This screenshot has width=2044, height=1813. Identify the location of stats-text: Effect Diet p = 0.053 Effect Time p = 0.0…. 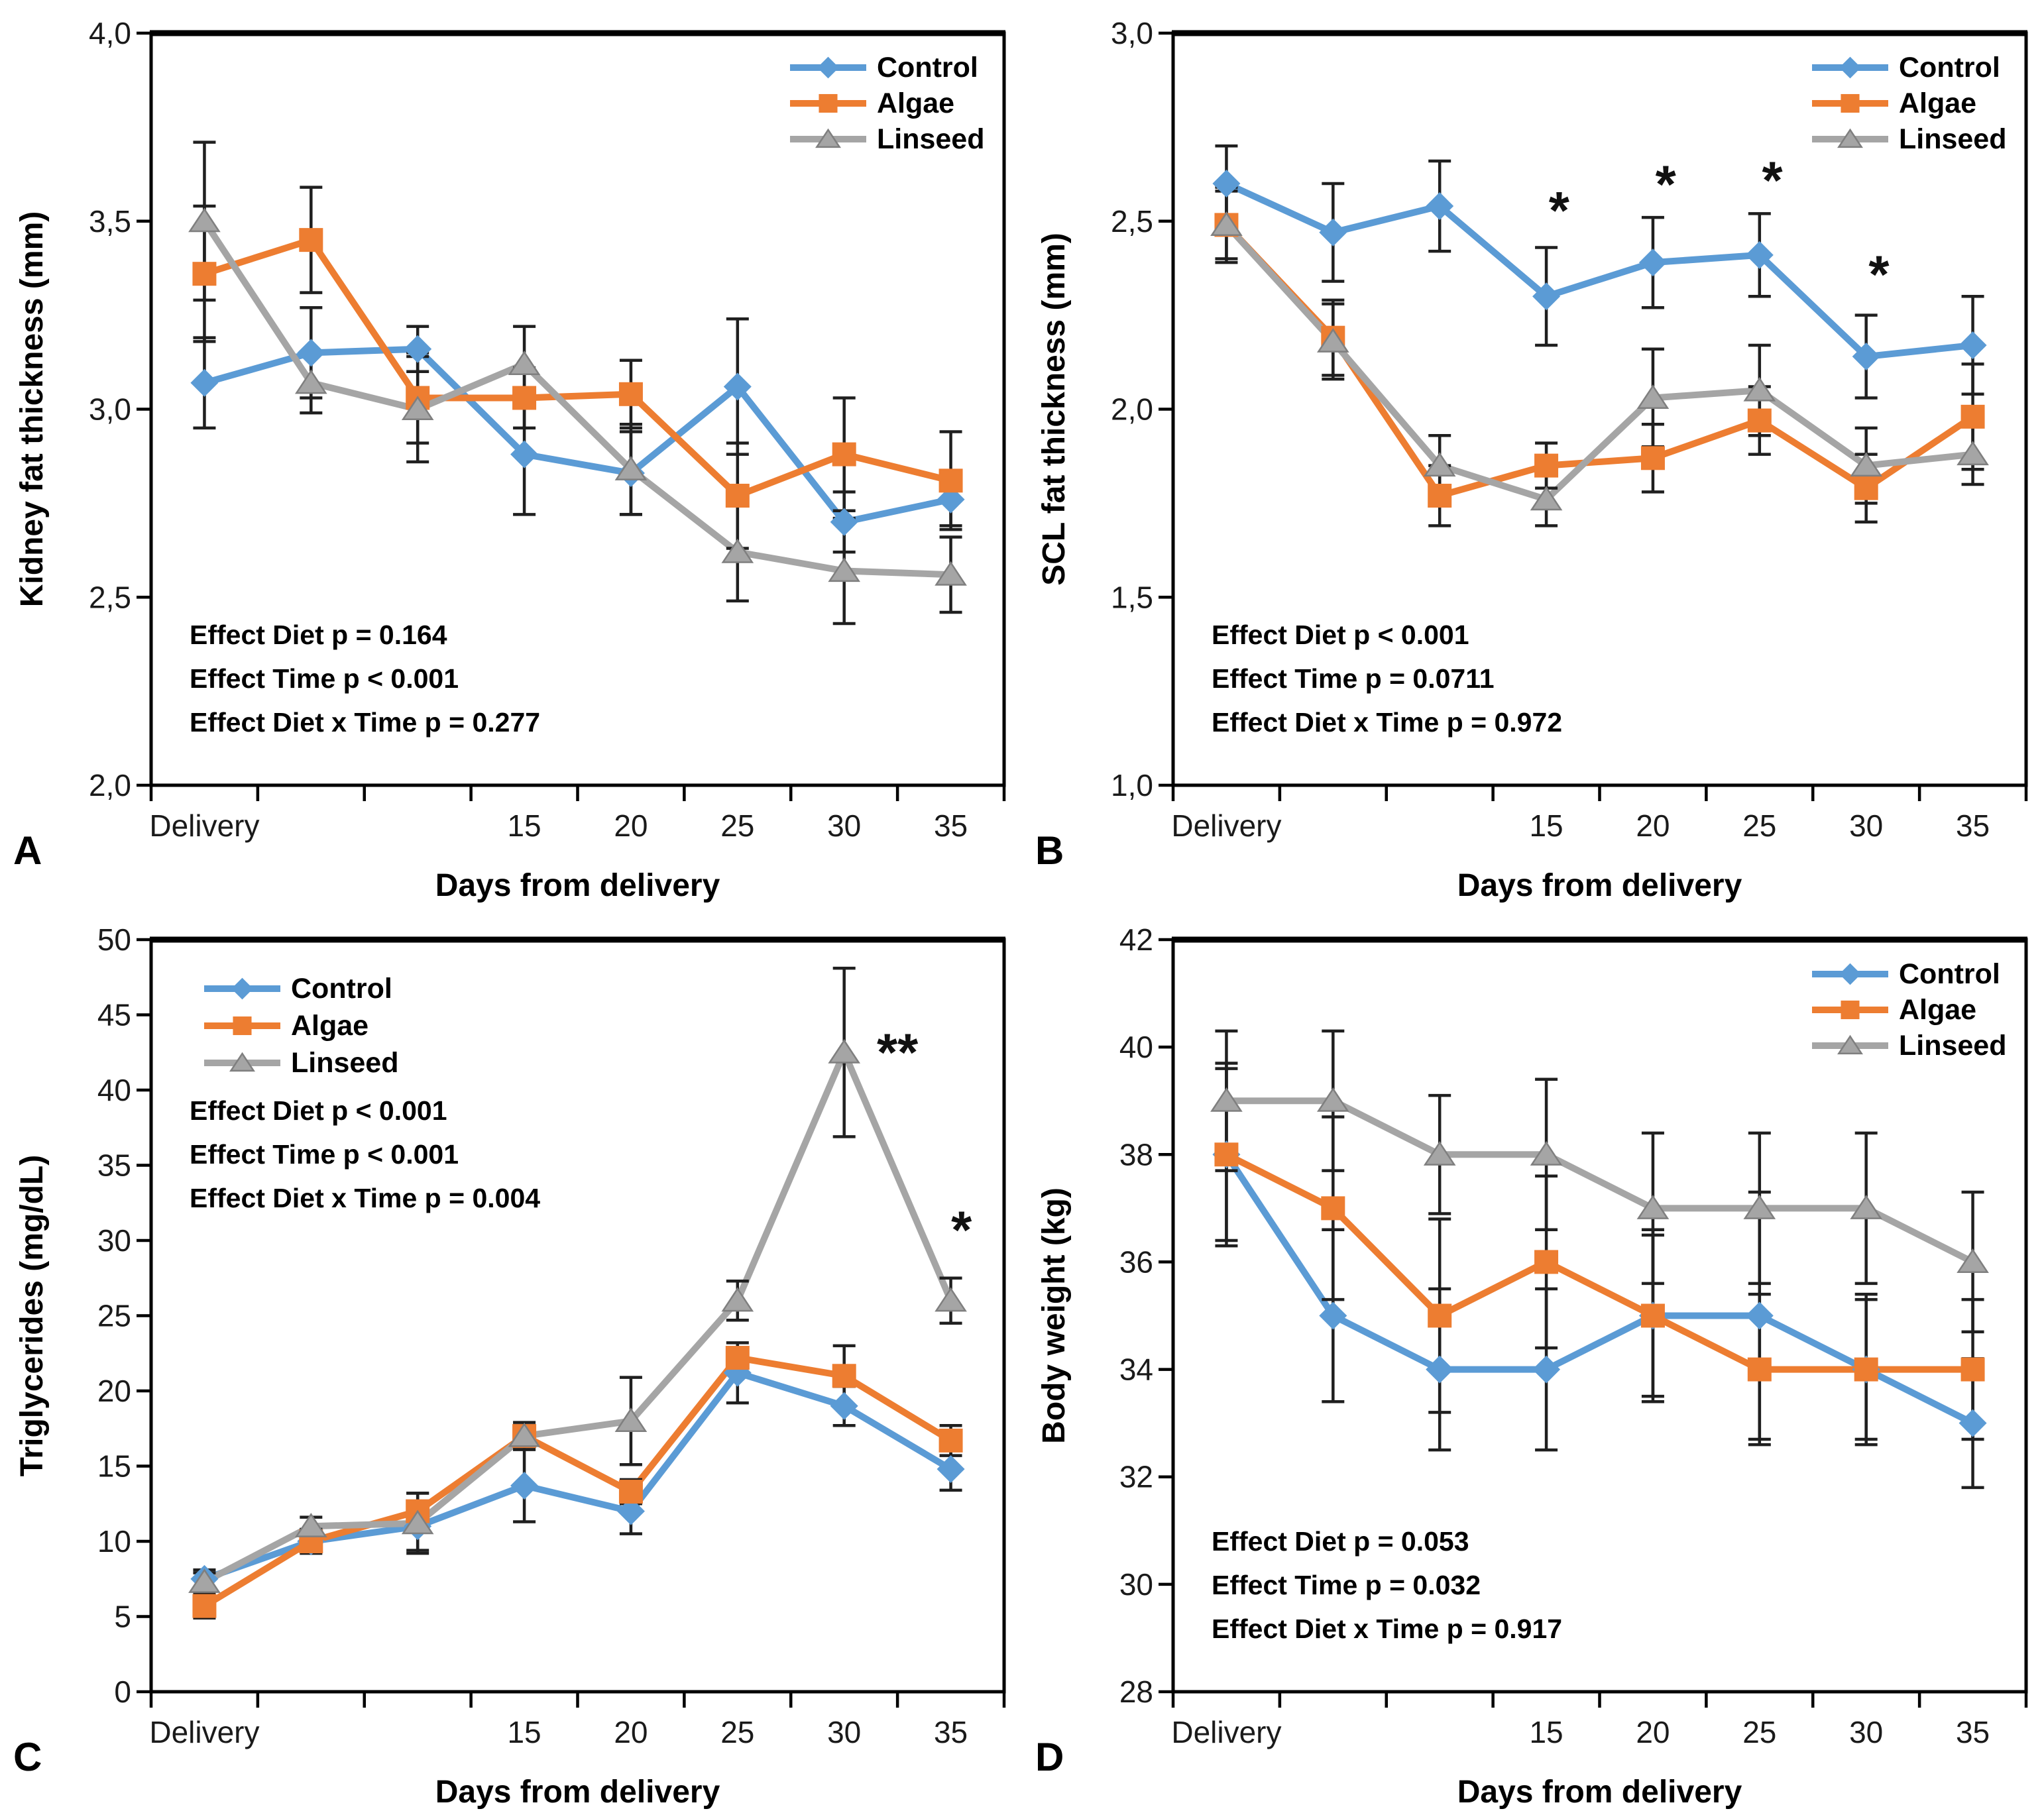
(1387, 1585).